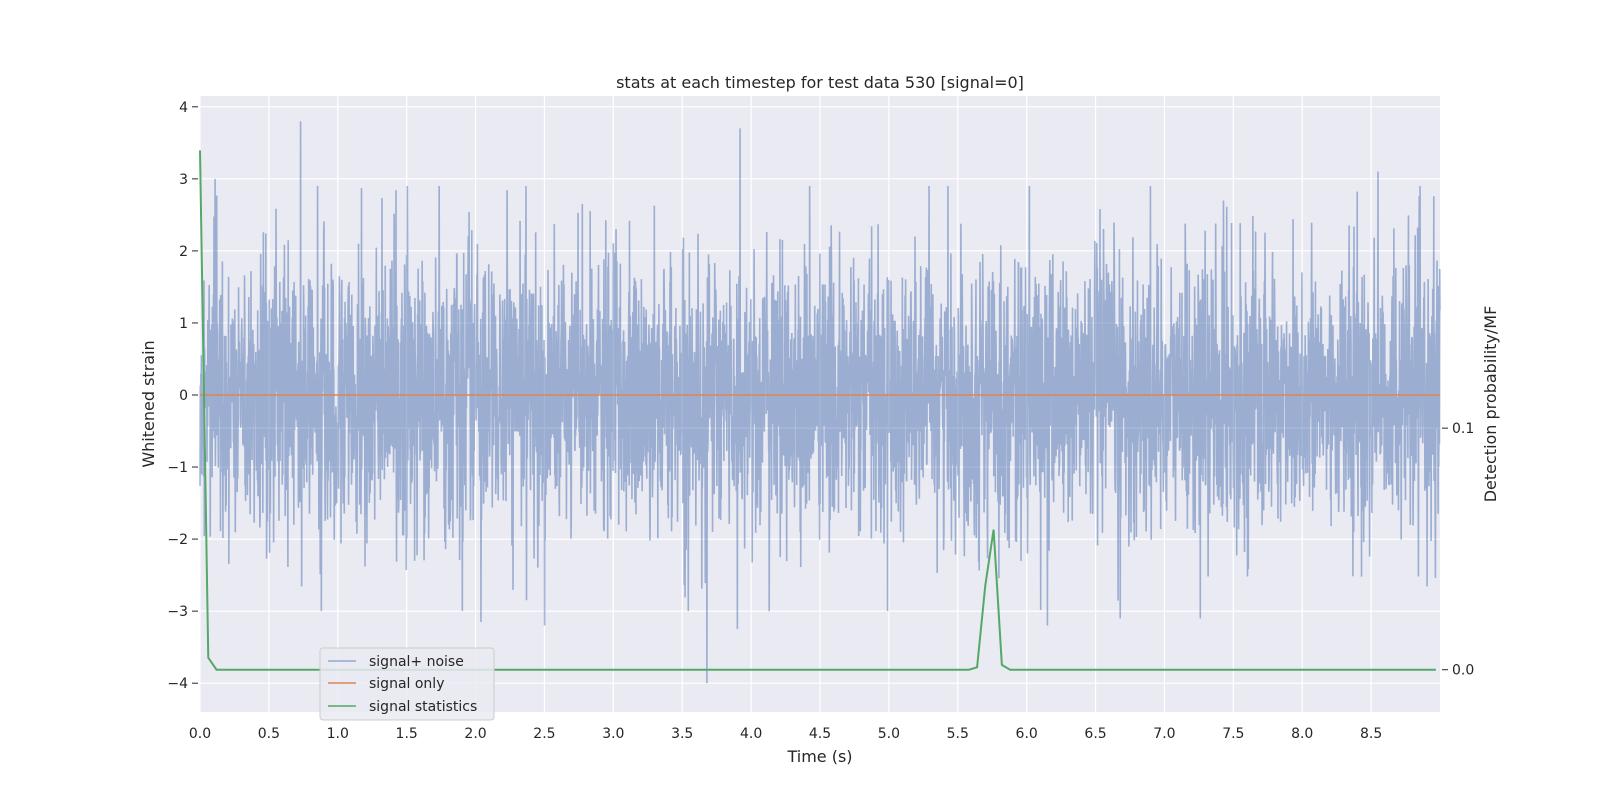 The width and height of the screenshot is (1600, 800). Describe the element at coordinates (475, 734) in the screenshot. I see `x-tick-label: 2.0` at that location.